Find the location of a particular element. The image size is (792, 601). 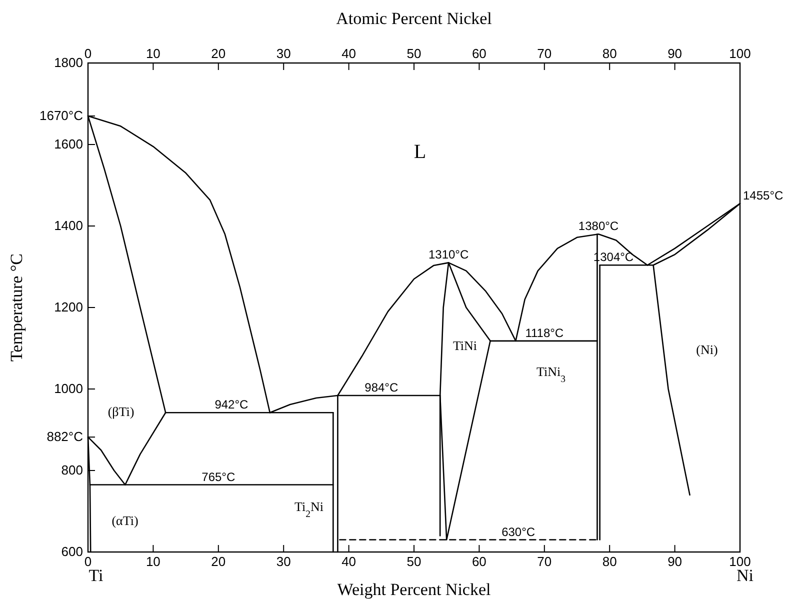

x-tick-label: 50 is located at coordinates (414, 53).